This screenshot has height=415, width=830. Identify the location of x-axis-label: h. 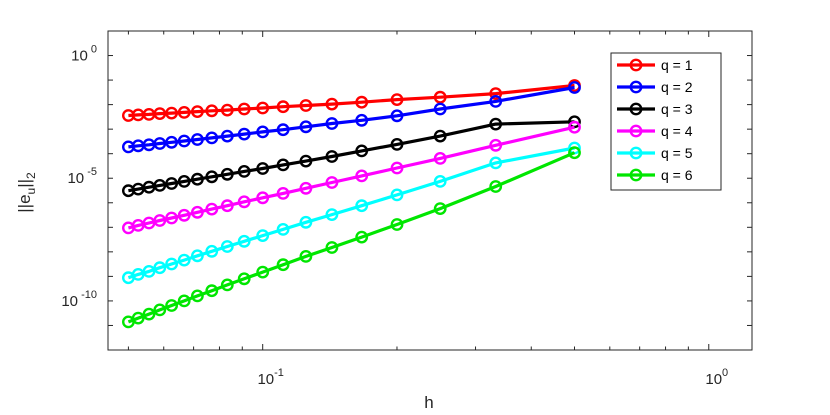
(428, 402).